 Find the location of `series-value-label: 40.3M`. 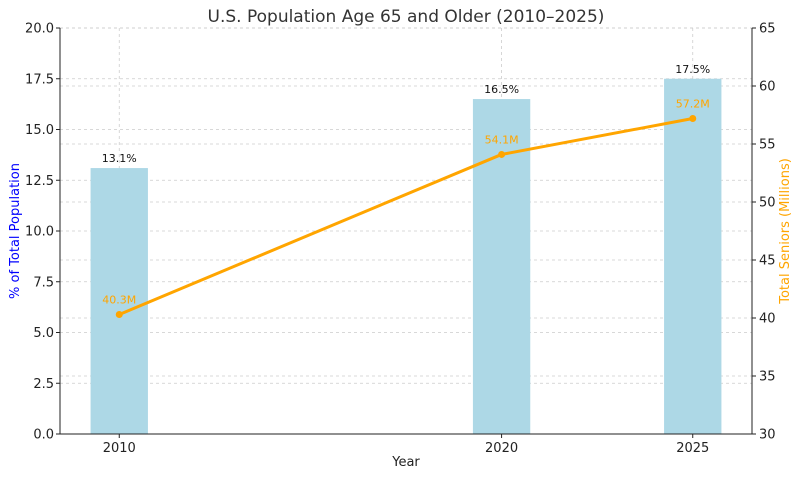

series-value-label: 40.3M is located at coordinates (119, 300).